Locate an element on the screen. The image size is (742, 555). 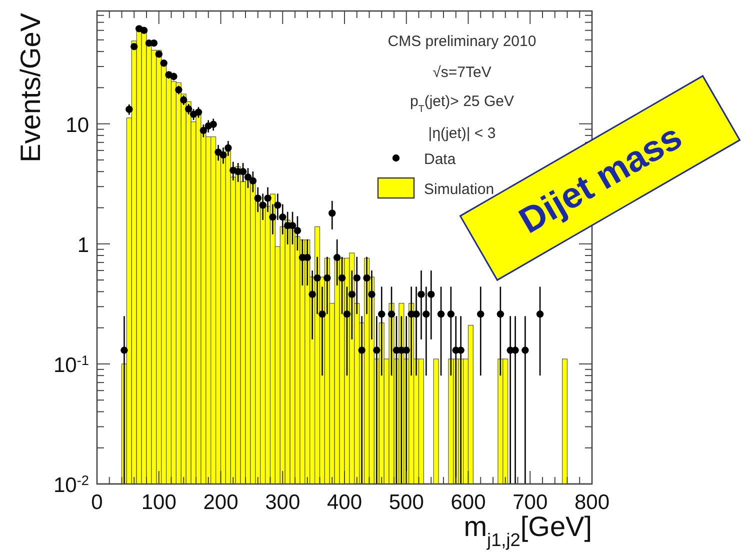
x-tick-label: 600 is located at coordinates (468, 502).